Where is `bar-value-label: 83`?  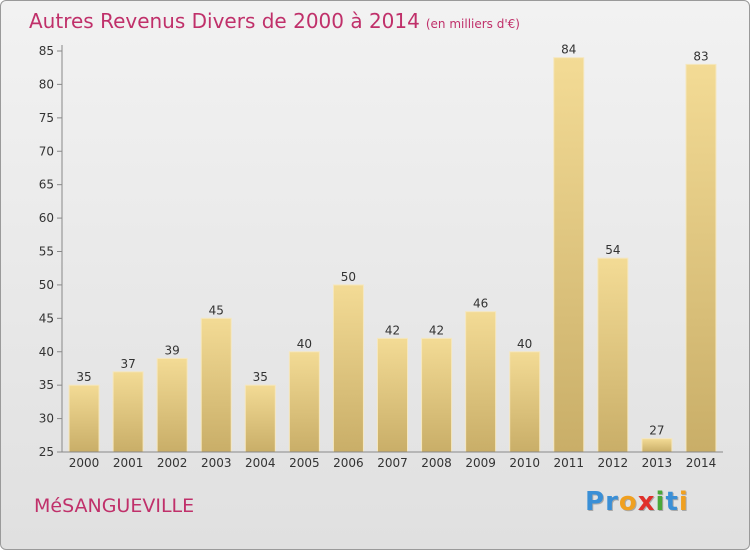 bar-value-label: 83 is located at coordinates (700, 56).